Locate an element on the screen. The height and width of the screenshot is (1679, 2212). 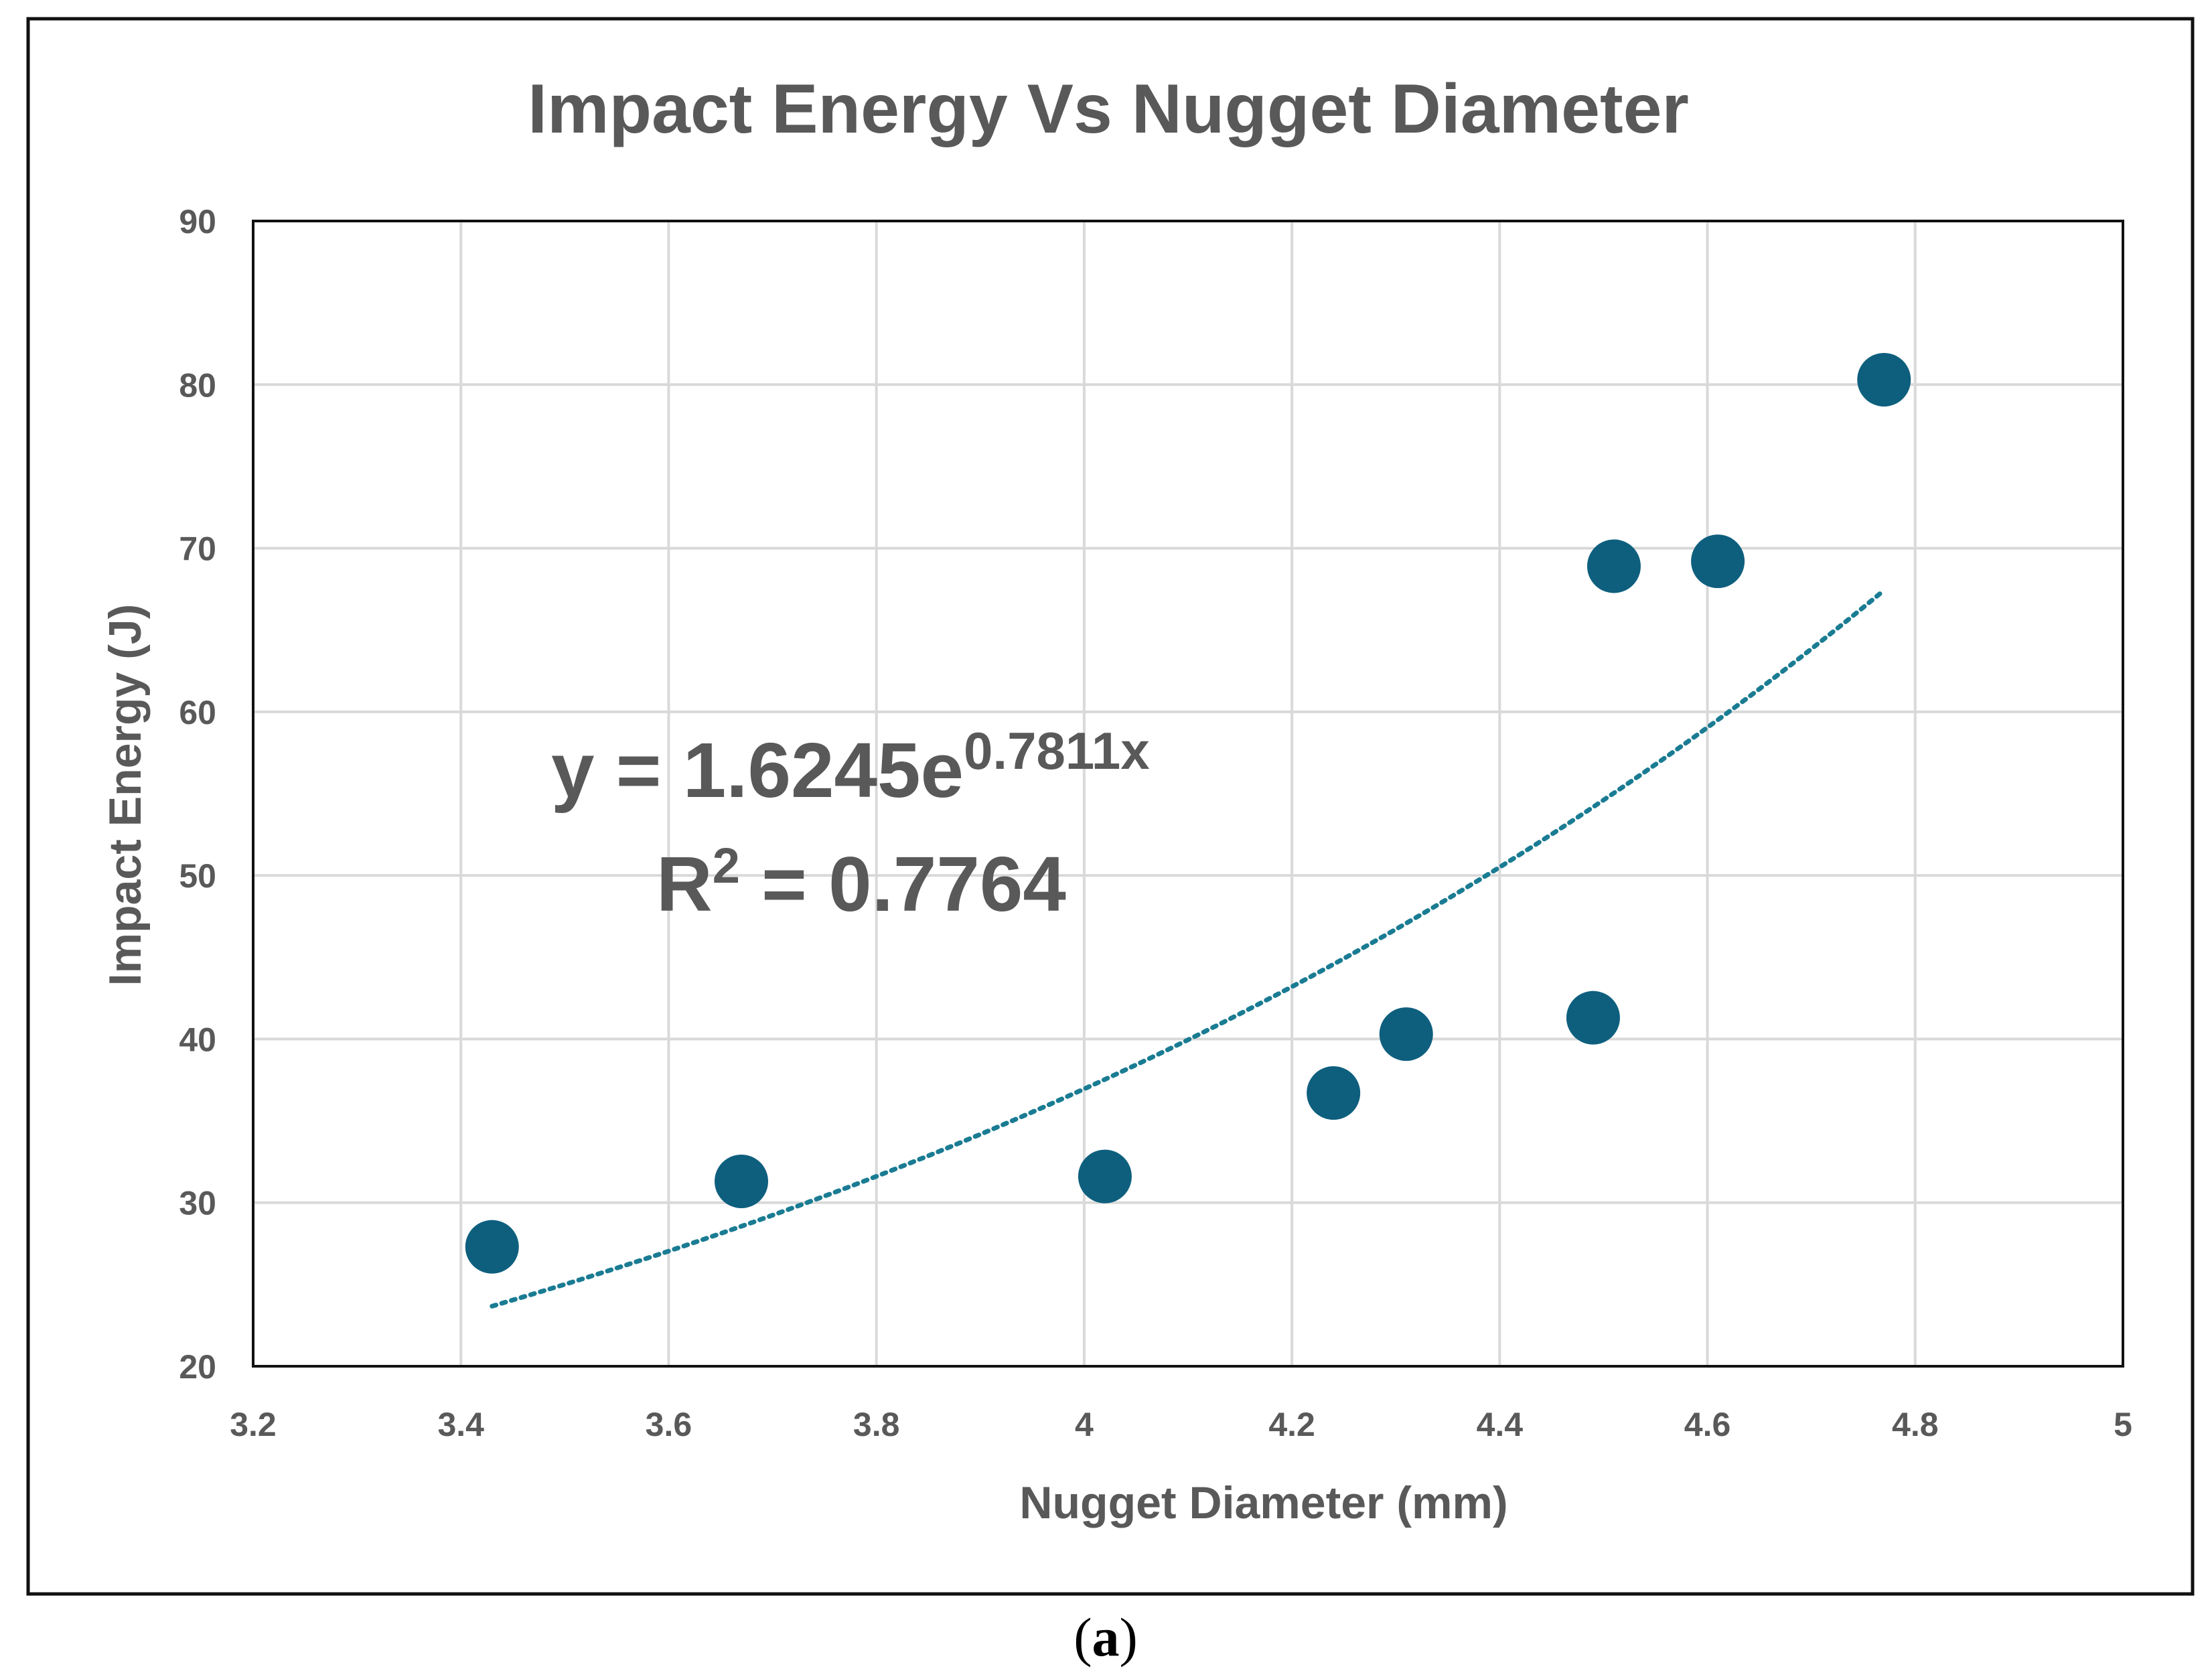
x-tick-label: 3.2 is located at coordinates (253, 1424).